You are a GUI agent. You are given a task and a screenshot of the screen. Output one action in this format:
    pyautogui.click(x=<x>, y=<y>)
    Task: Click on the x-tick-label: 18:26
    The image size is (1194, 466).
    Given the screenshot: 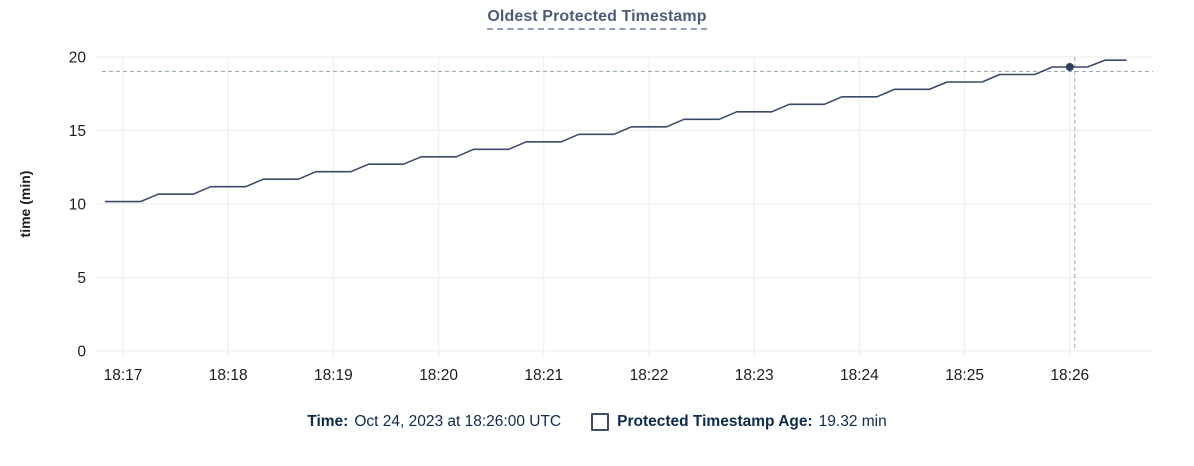 What is the action you would take?
    pyautogui.click(x=1069, y=375)
    